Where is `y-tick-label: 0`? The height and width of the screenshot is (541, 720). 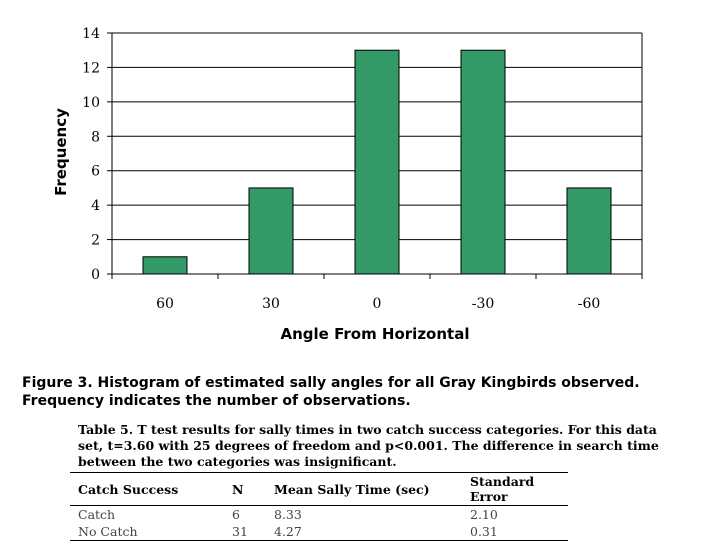
y-tick-label: 0 is located at coordinates (95, 275).